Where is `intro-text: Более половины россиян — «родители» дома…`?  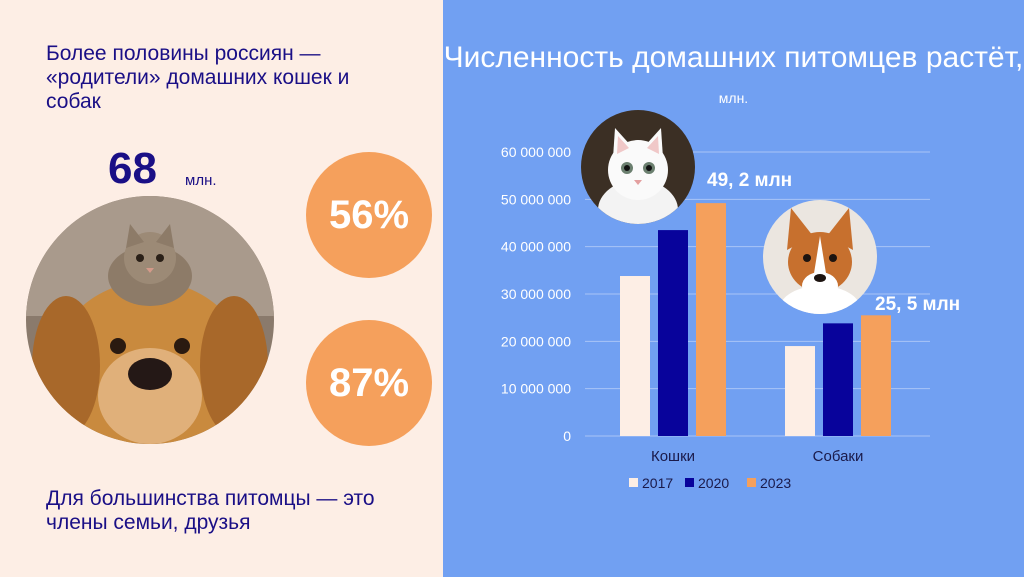 intro-text: Более половины россиян — «родители» дома… is located at coordinates (198, 77).